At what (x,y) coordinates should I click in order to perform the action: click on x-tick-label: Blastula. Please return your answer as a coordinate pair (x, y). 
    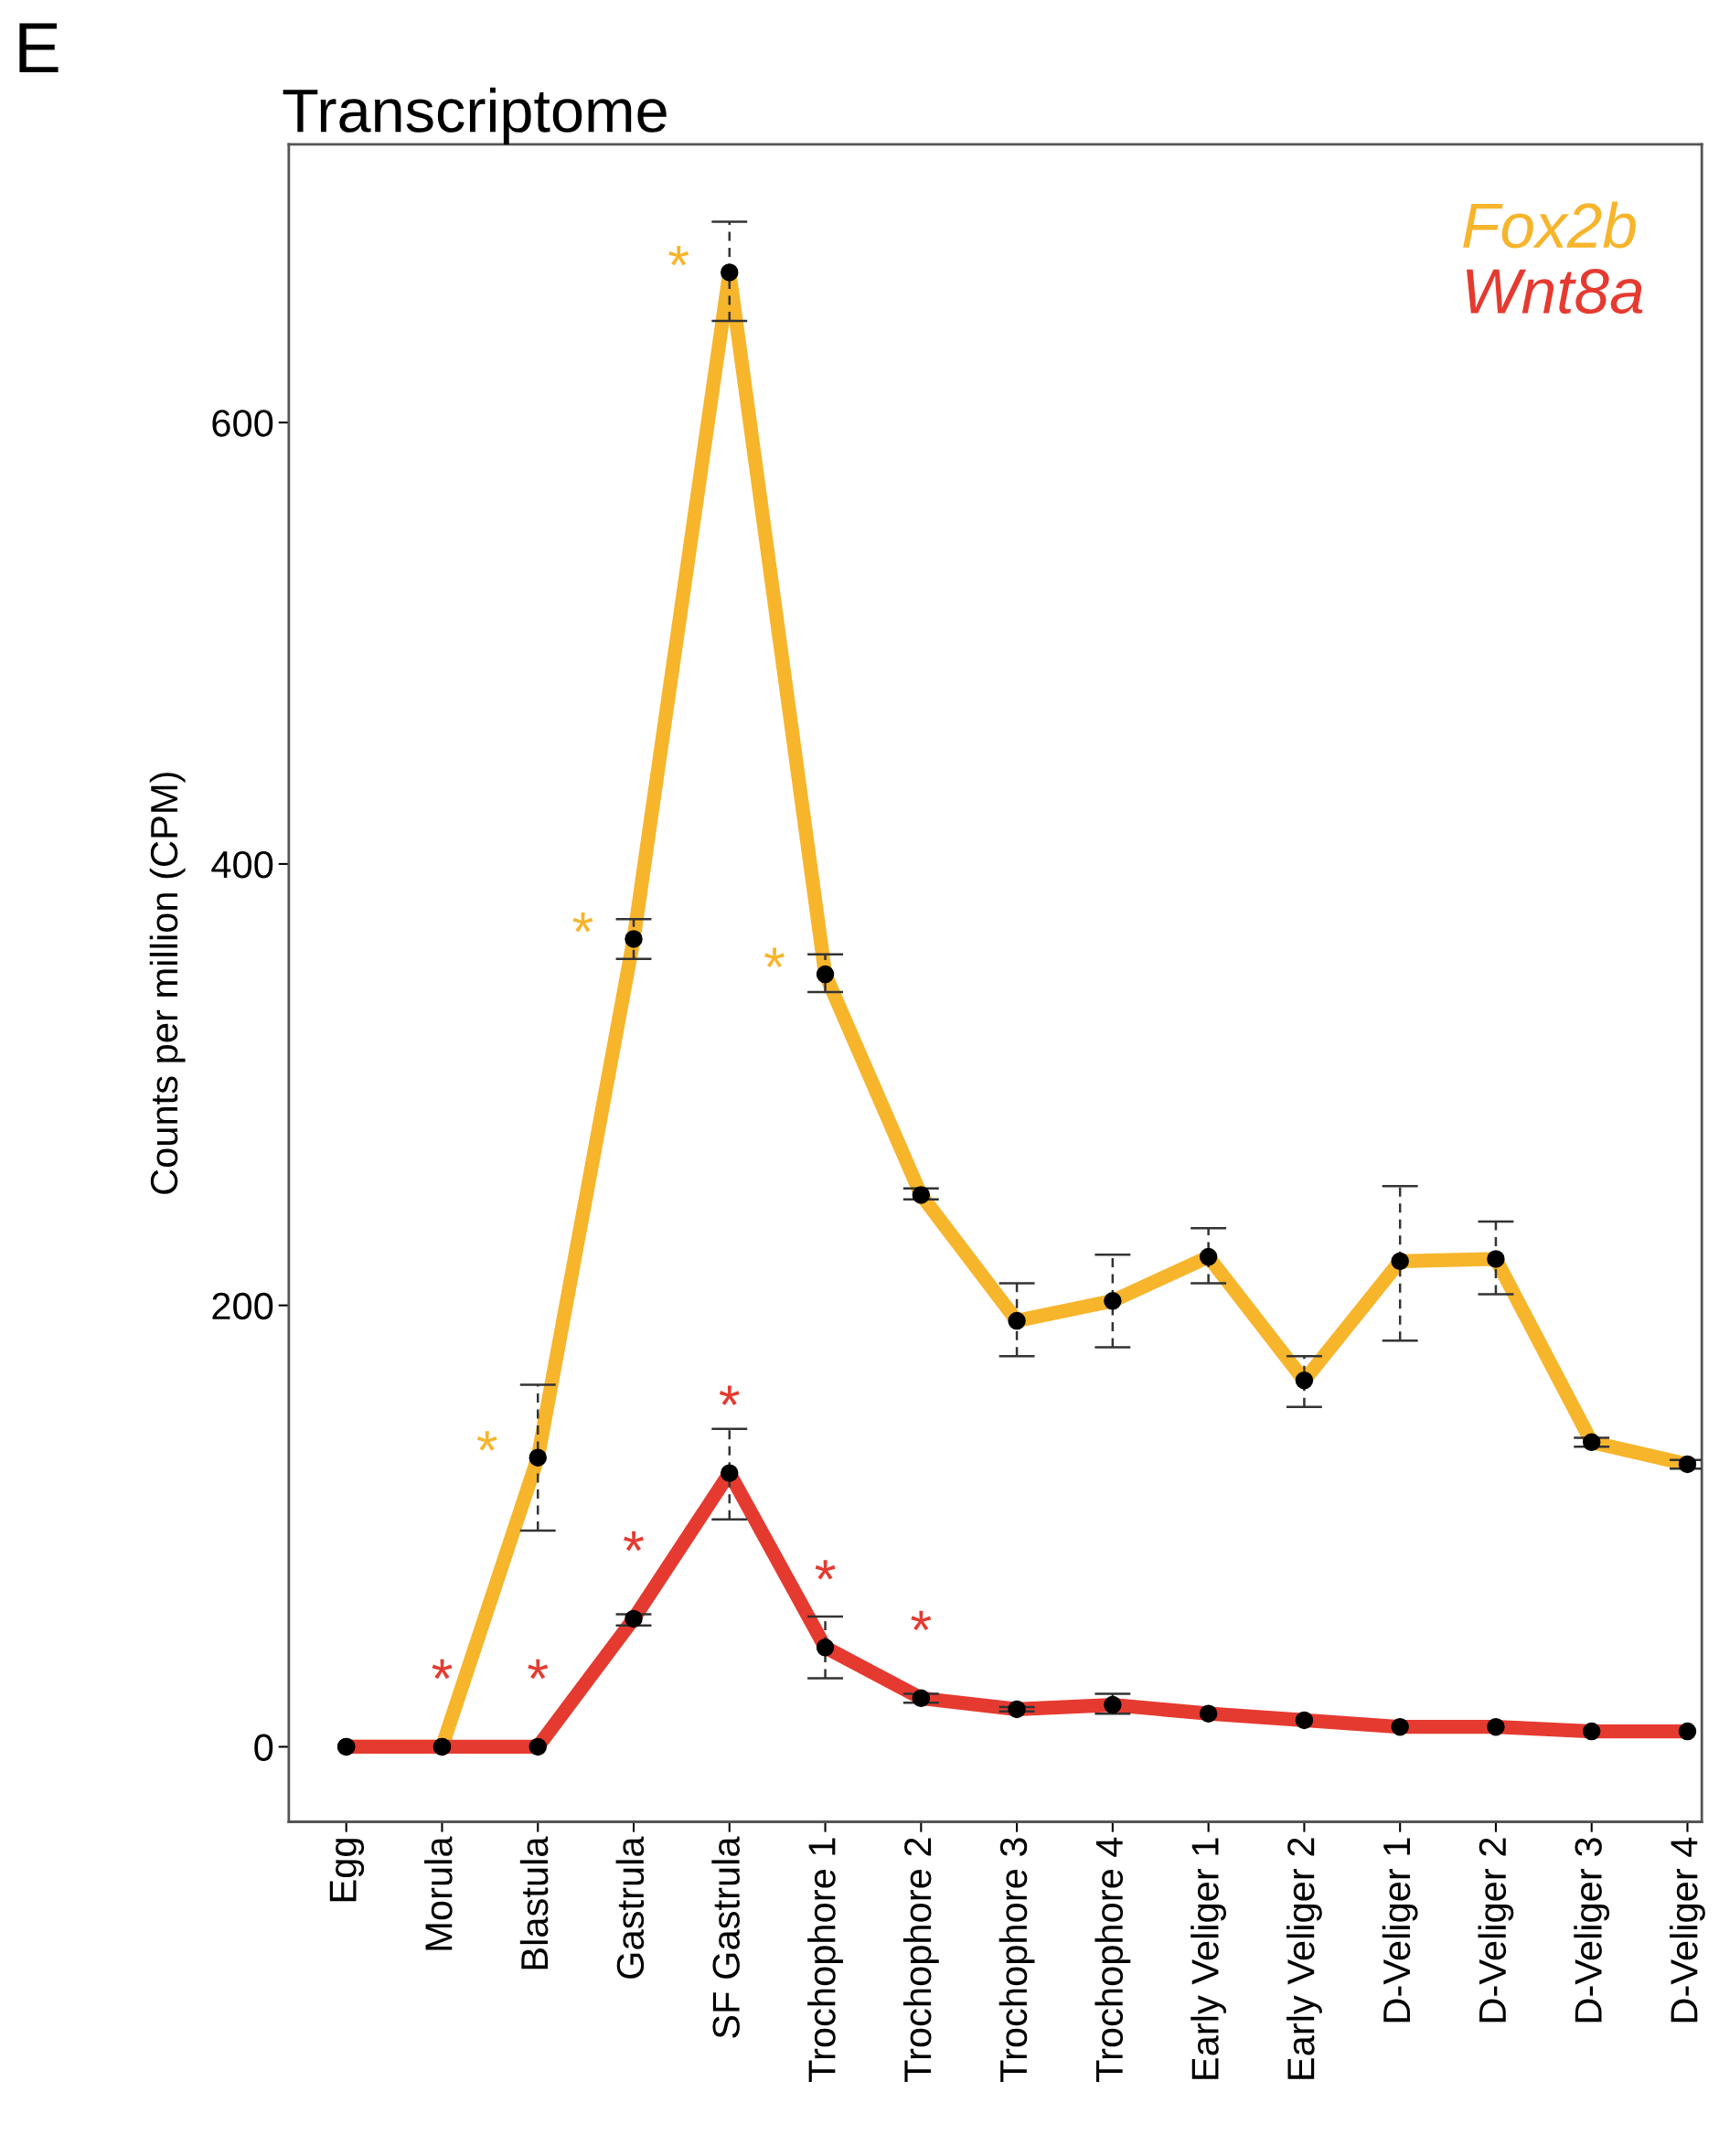
    Looking at the image, I should click on (534, 1902).